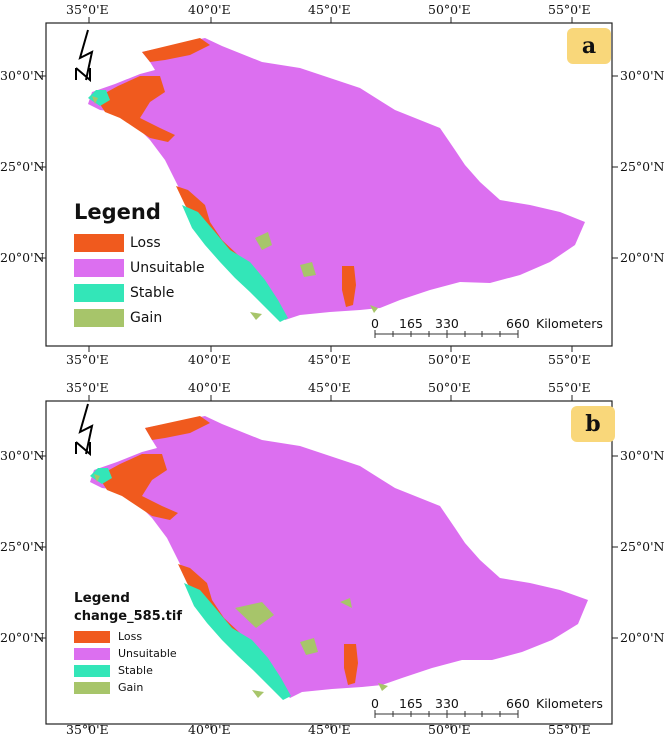 The height and width of the screenshot is (741, 671). I want to click on panel-label-badge: a, so click(589, 46).